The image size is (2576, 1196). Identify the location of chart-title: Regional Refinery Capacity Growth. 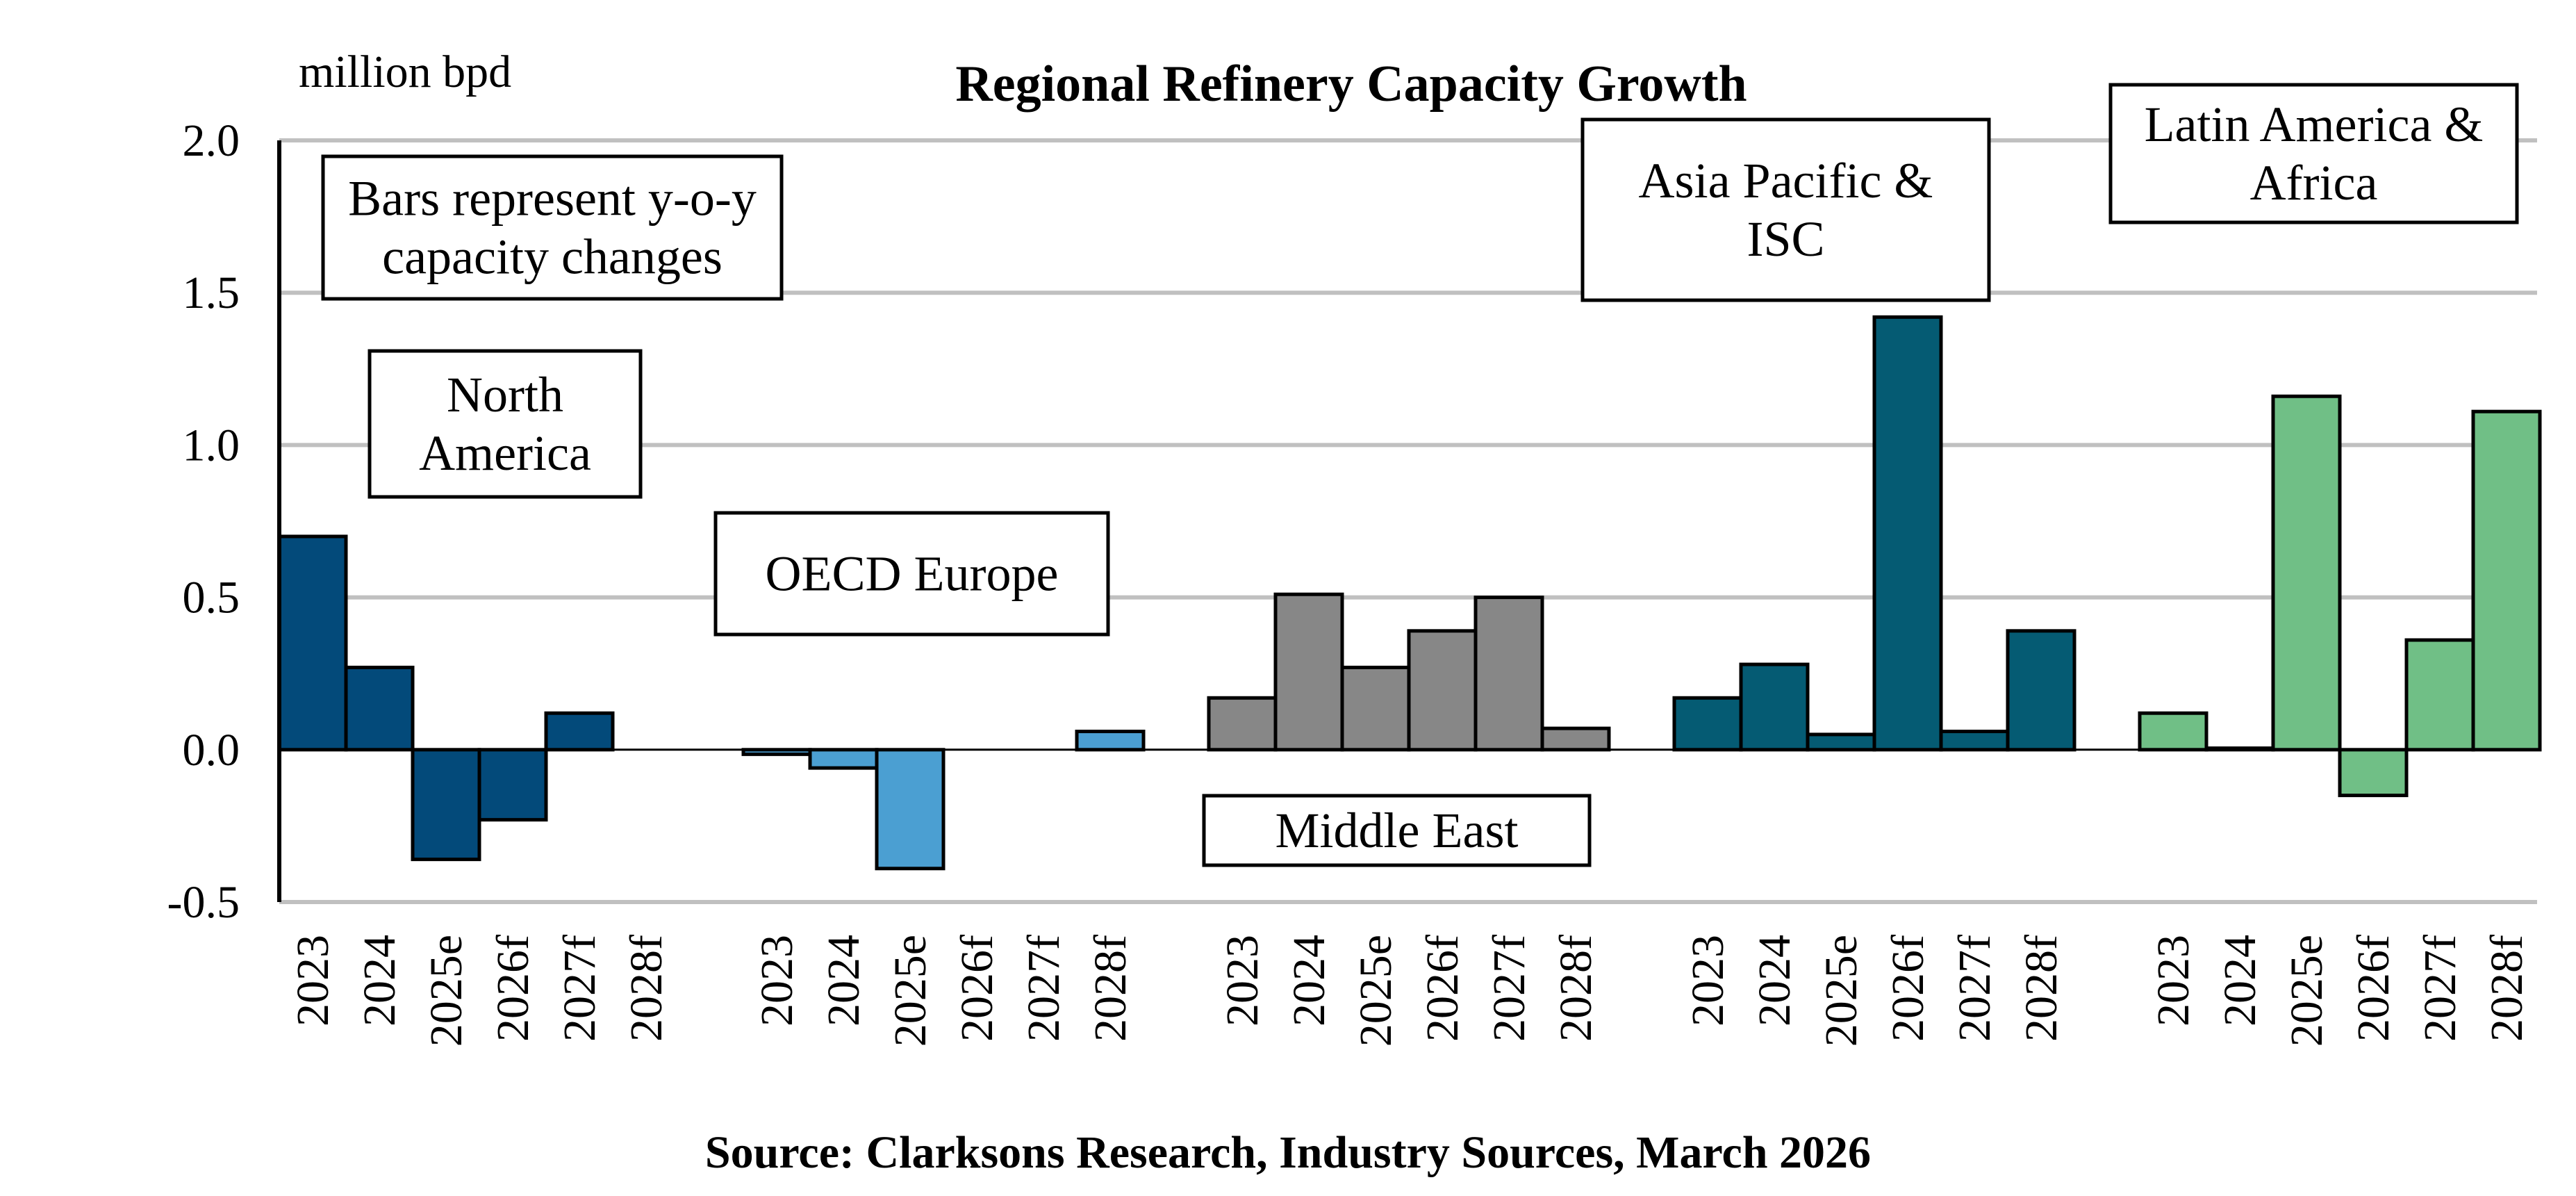
(1351, 84).